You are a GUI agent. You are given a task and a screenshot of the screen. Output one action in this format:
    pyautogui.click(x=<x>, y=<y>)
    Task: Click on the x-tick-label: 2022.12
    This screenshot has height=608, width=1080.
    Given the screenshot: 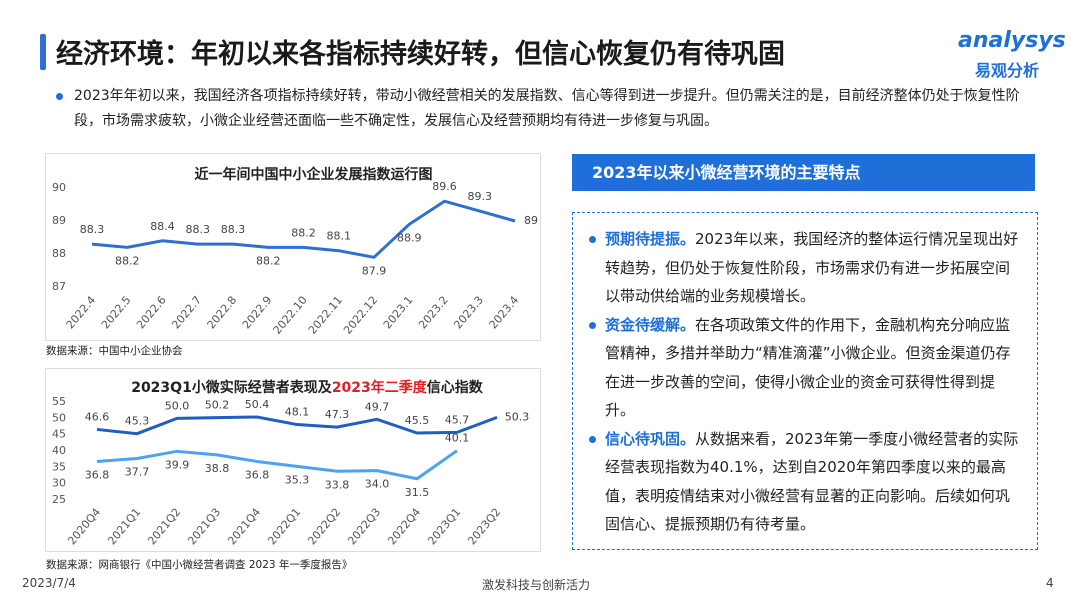 What is the action you would take?
    pyautogui.click(x=360, y=315)
    